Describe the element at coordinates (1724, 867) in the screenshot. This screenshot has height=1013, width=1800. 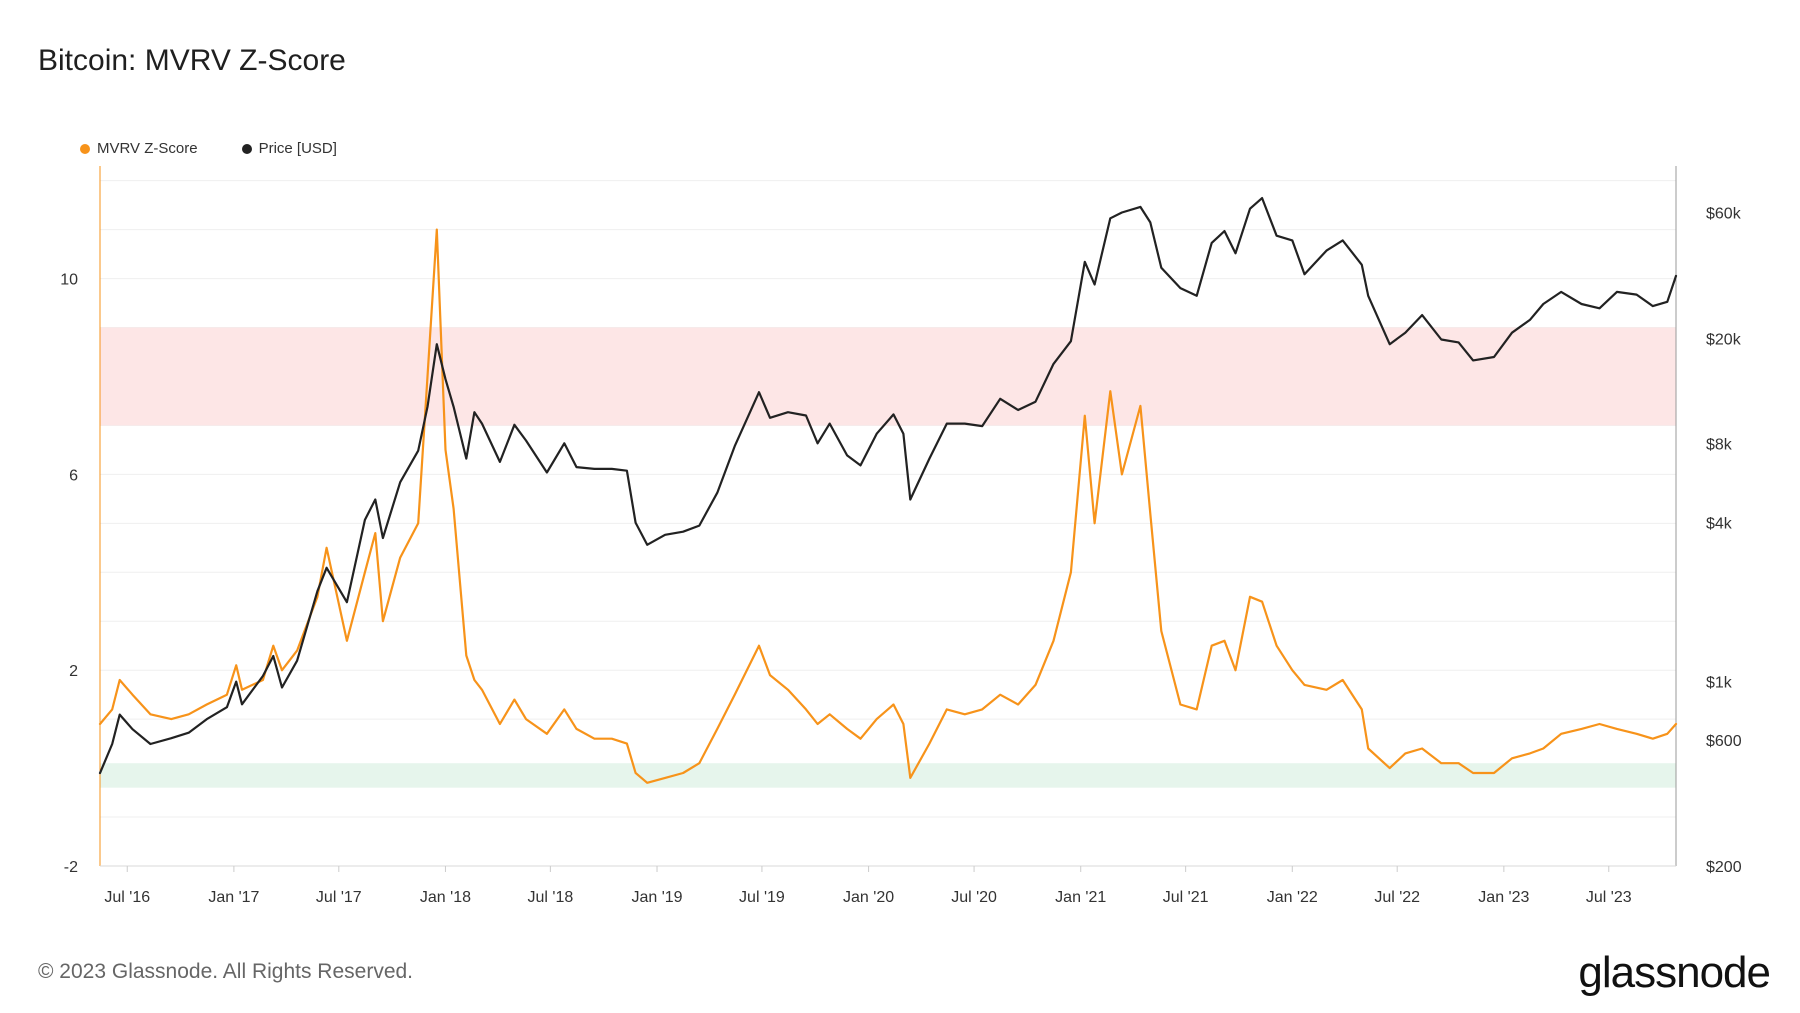
I see `y-right-tick-label: $200` at that location.